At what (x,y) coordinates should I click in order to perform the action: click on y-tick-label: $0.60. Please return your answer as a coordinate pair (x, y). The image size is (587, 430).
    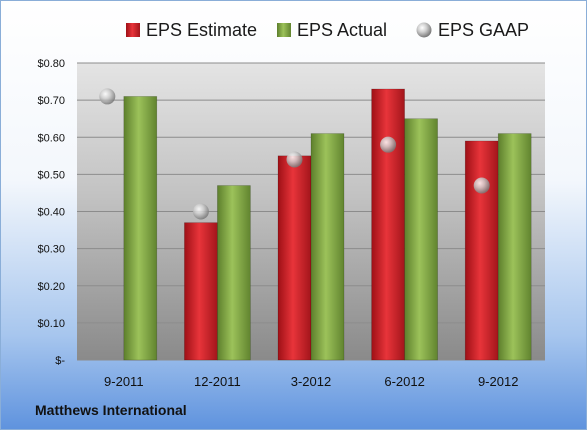
    Looking at the image, I should click on (51, 138).